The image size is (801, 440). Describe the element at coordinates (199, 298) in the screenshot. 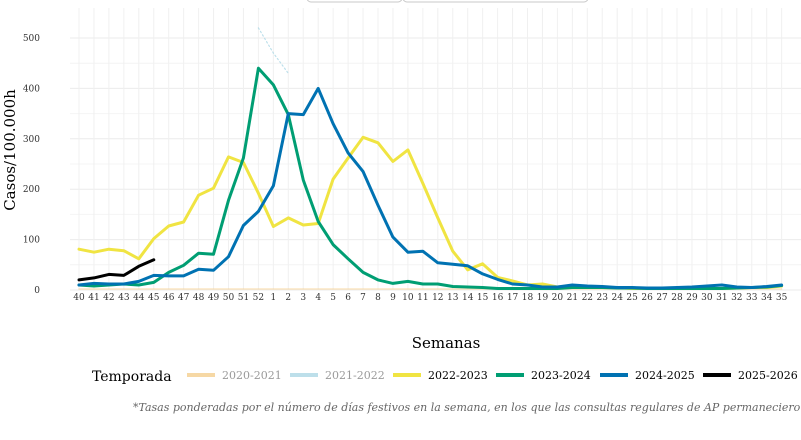

I see `x-tick-label: 48` at that location.